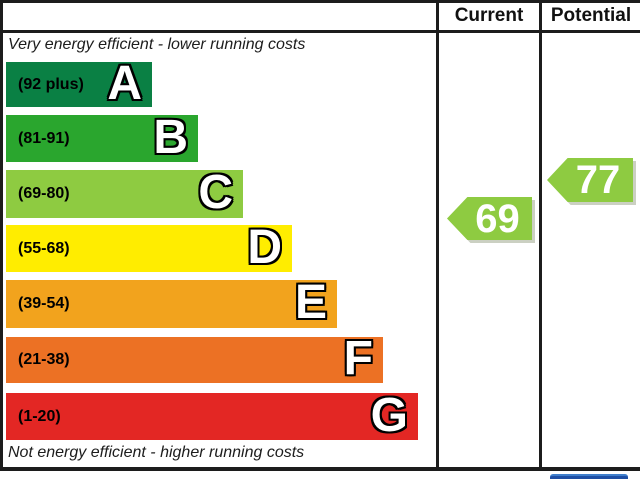  I want to click on band-range-label: (92 plus), so click(51, 84).